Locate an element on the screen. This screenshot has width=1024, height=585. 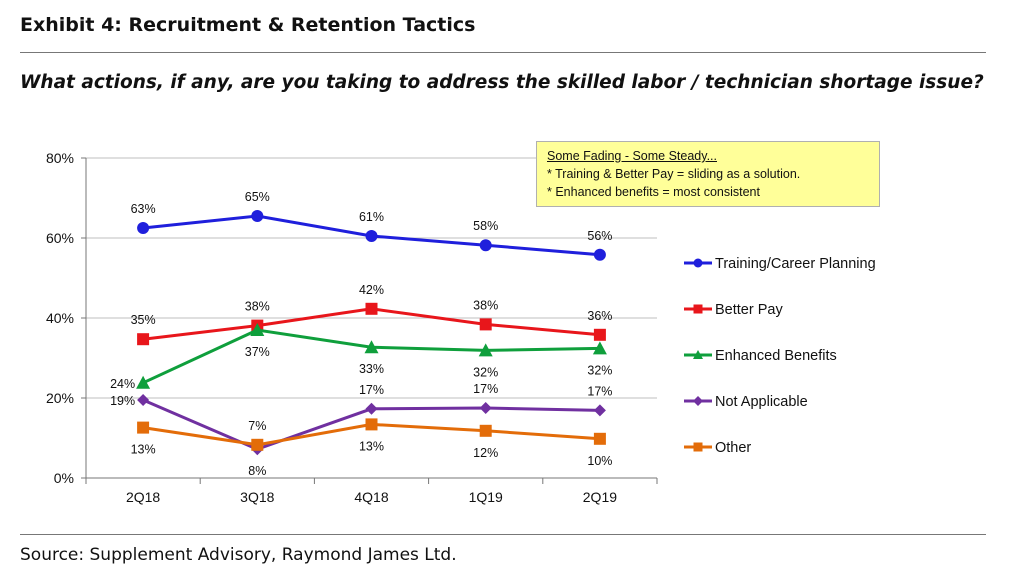
legend-label: Enhanced Benefits is located at coordinates (776, 356).